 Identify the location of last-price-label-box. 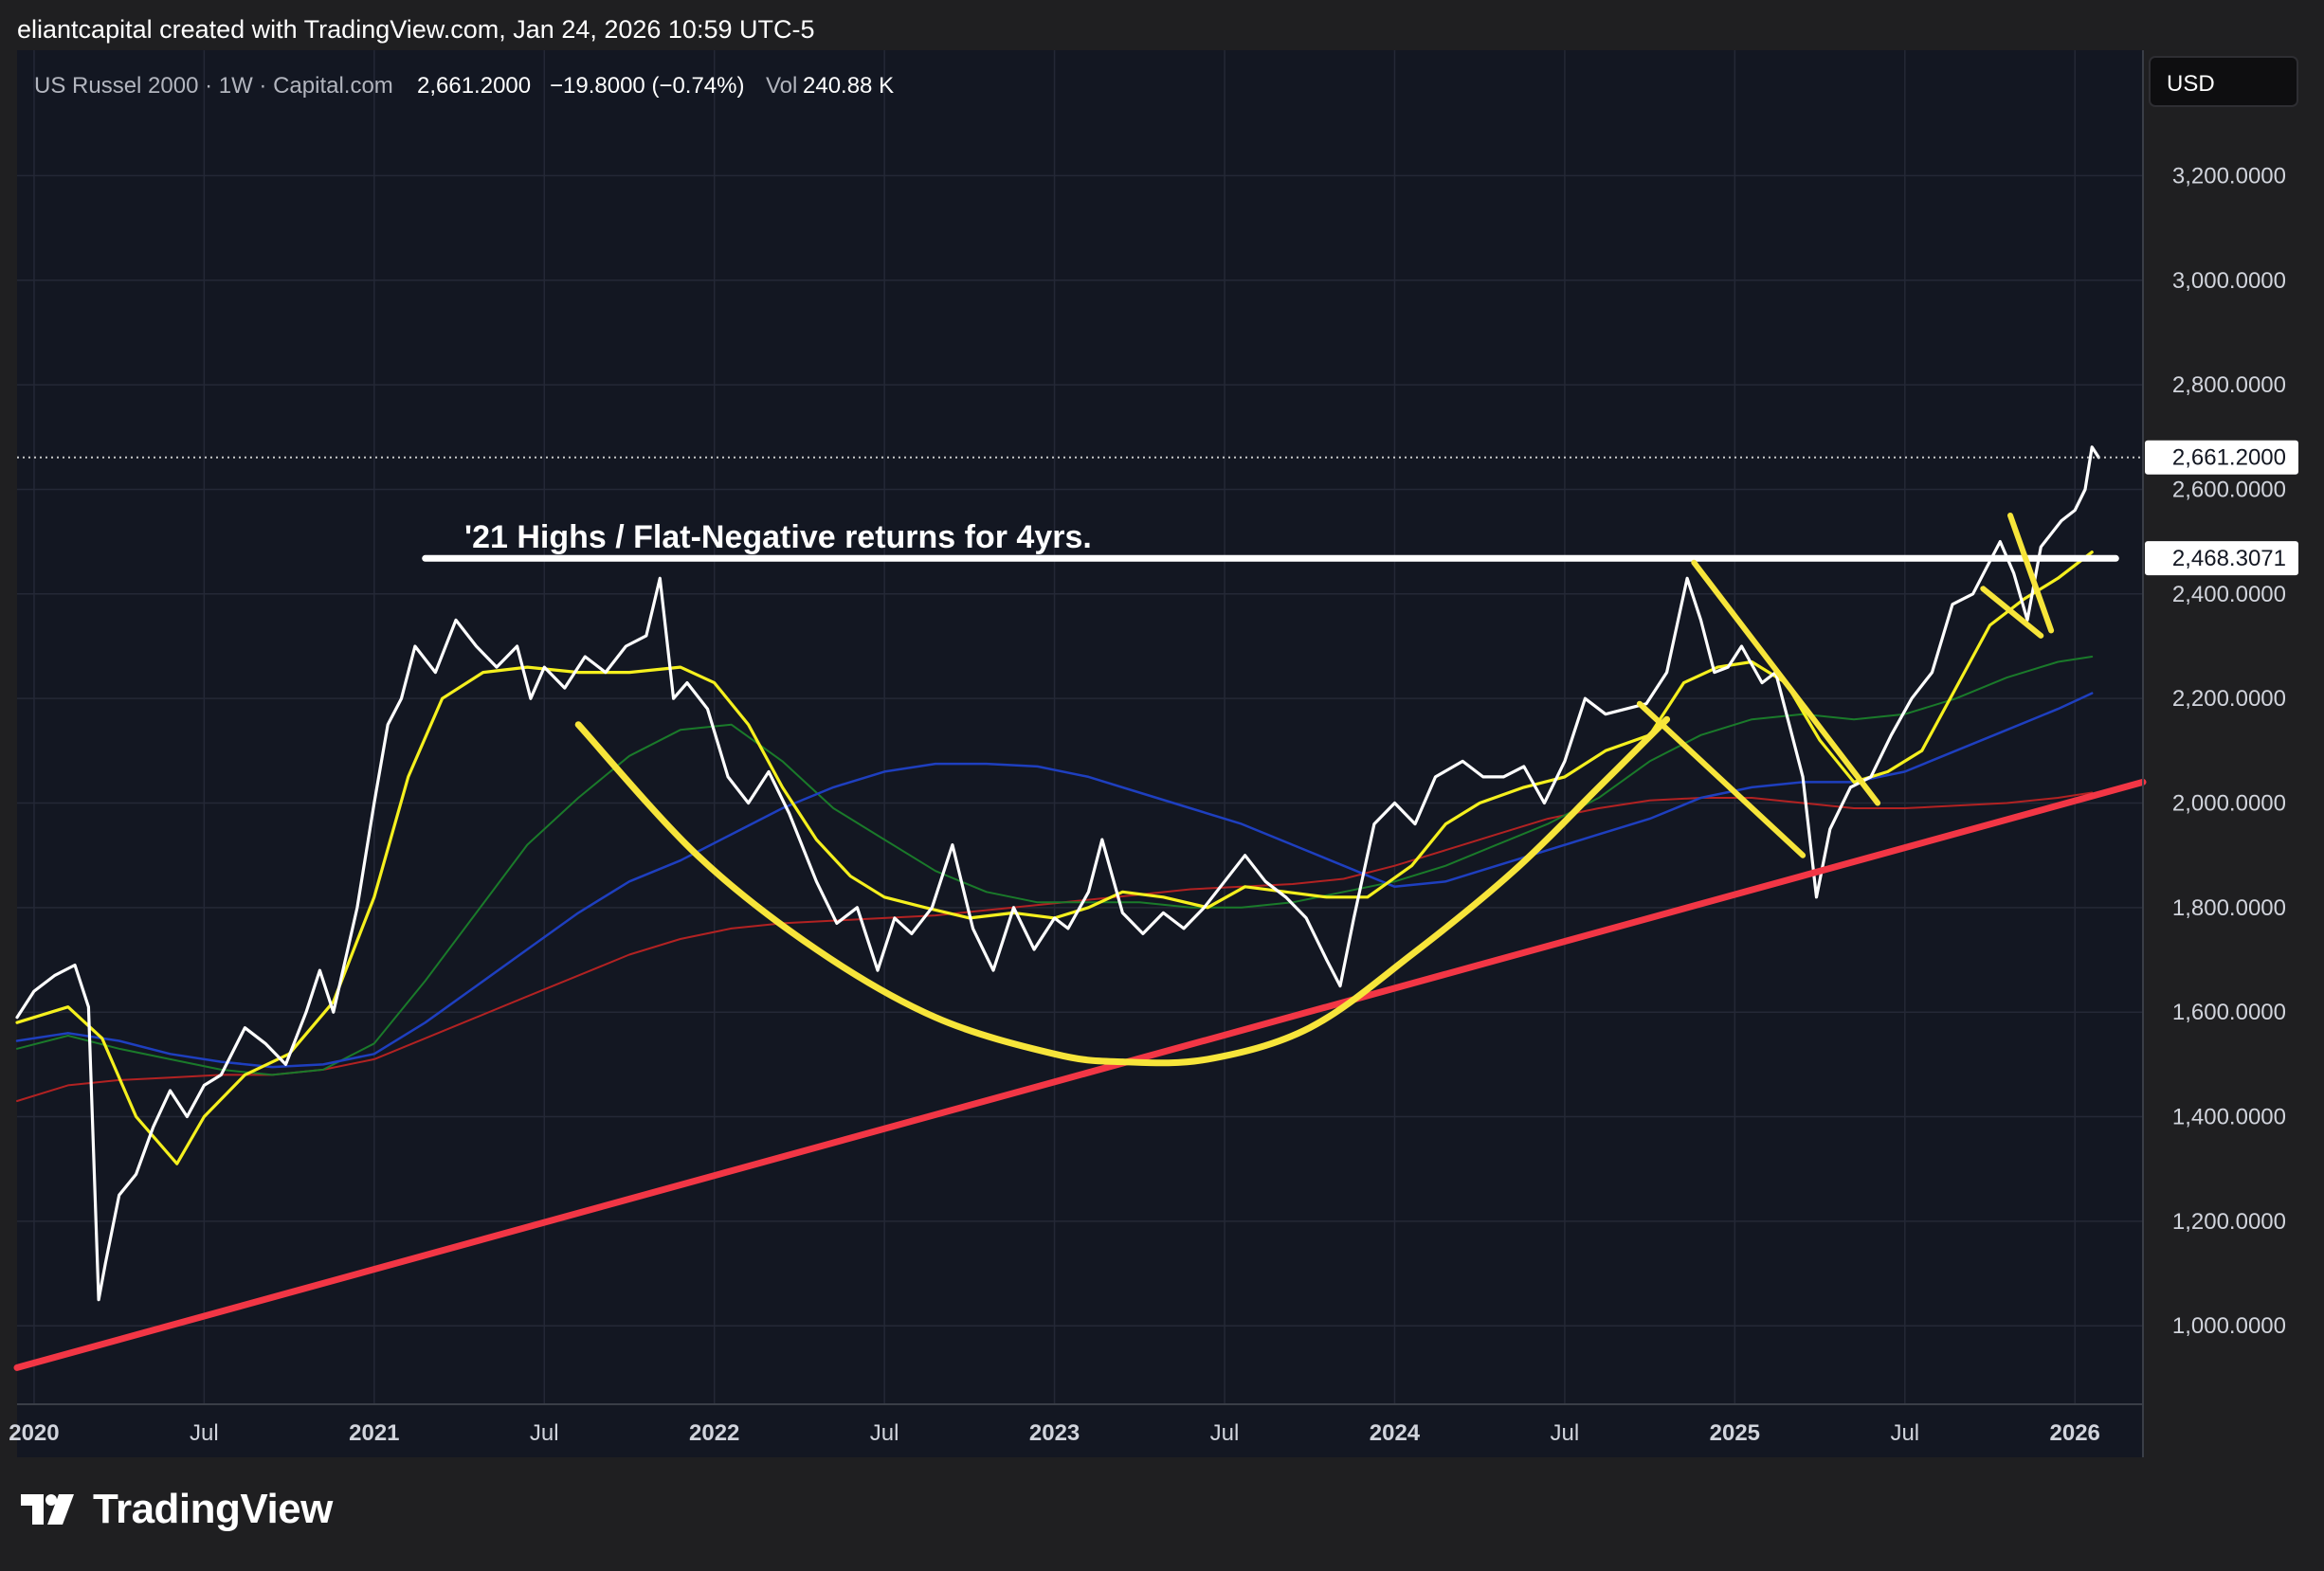
(2221, 457).